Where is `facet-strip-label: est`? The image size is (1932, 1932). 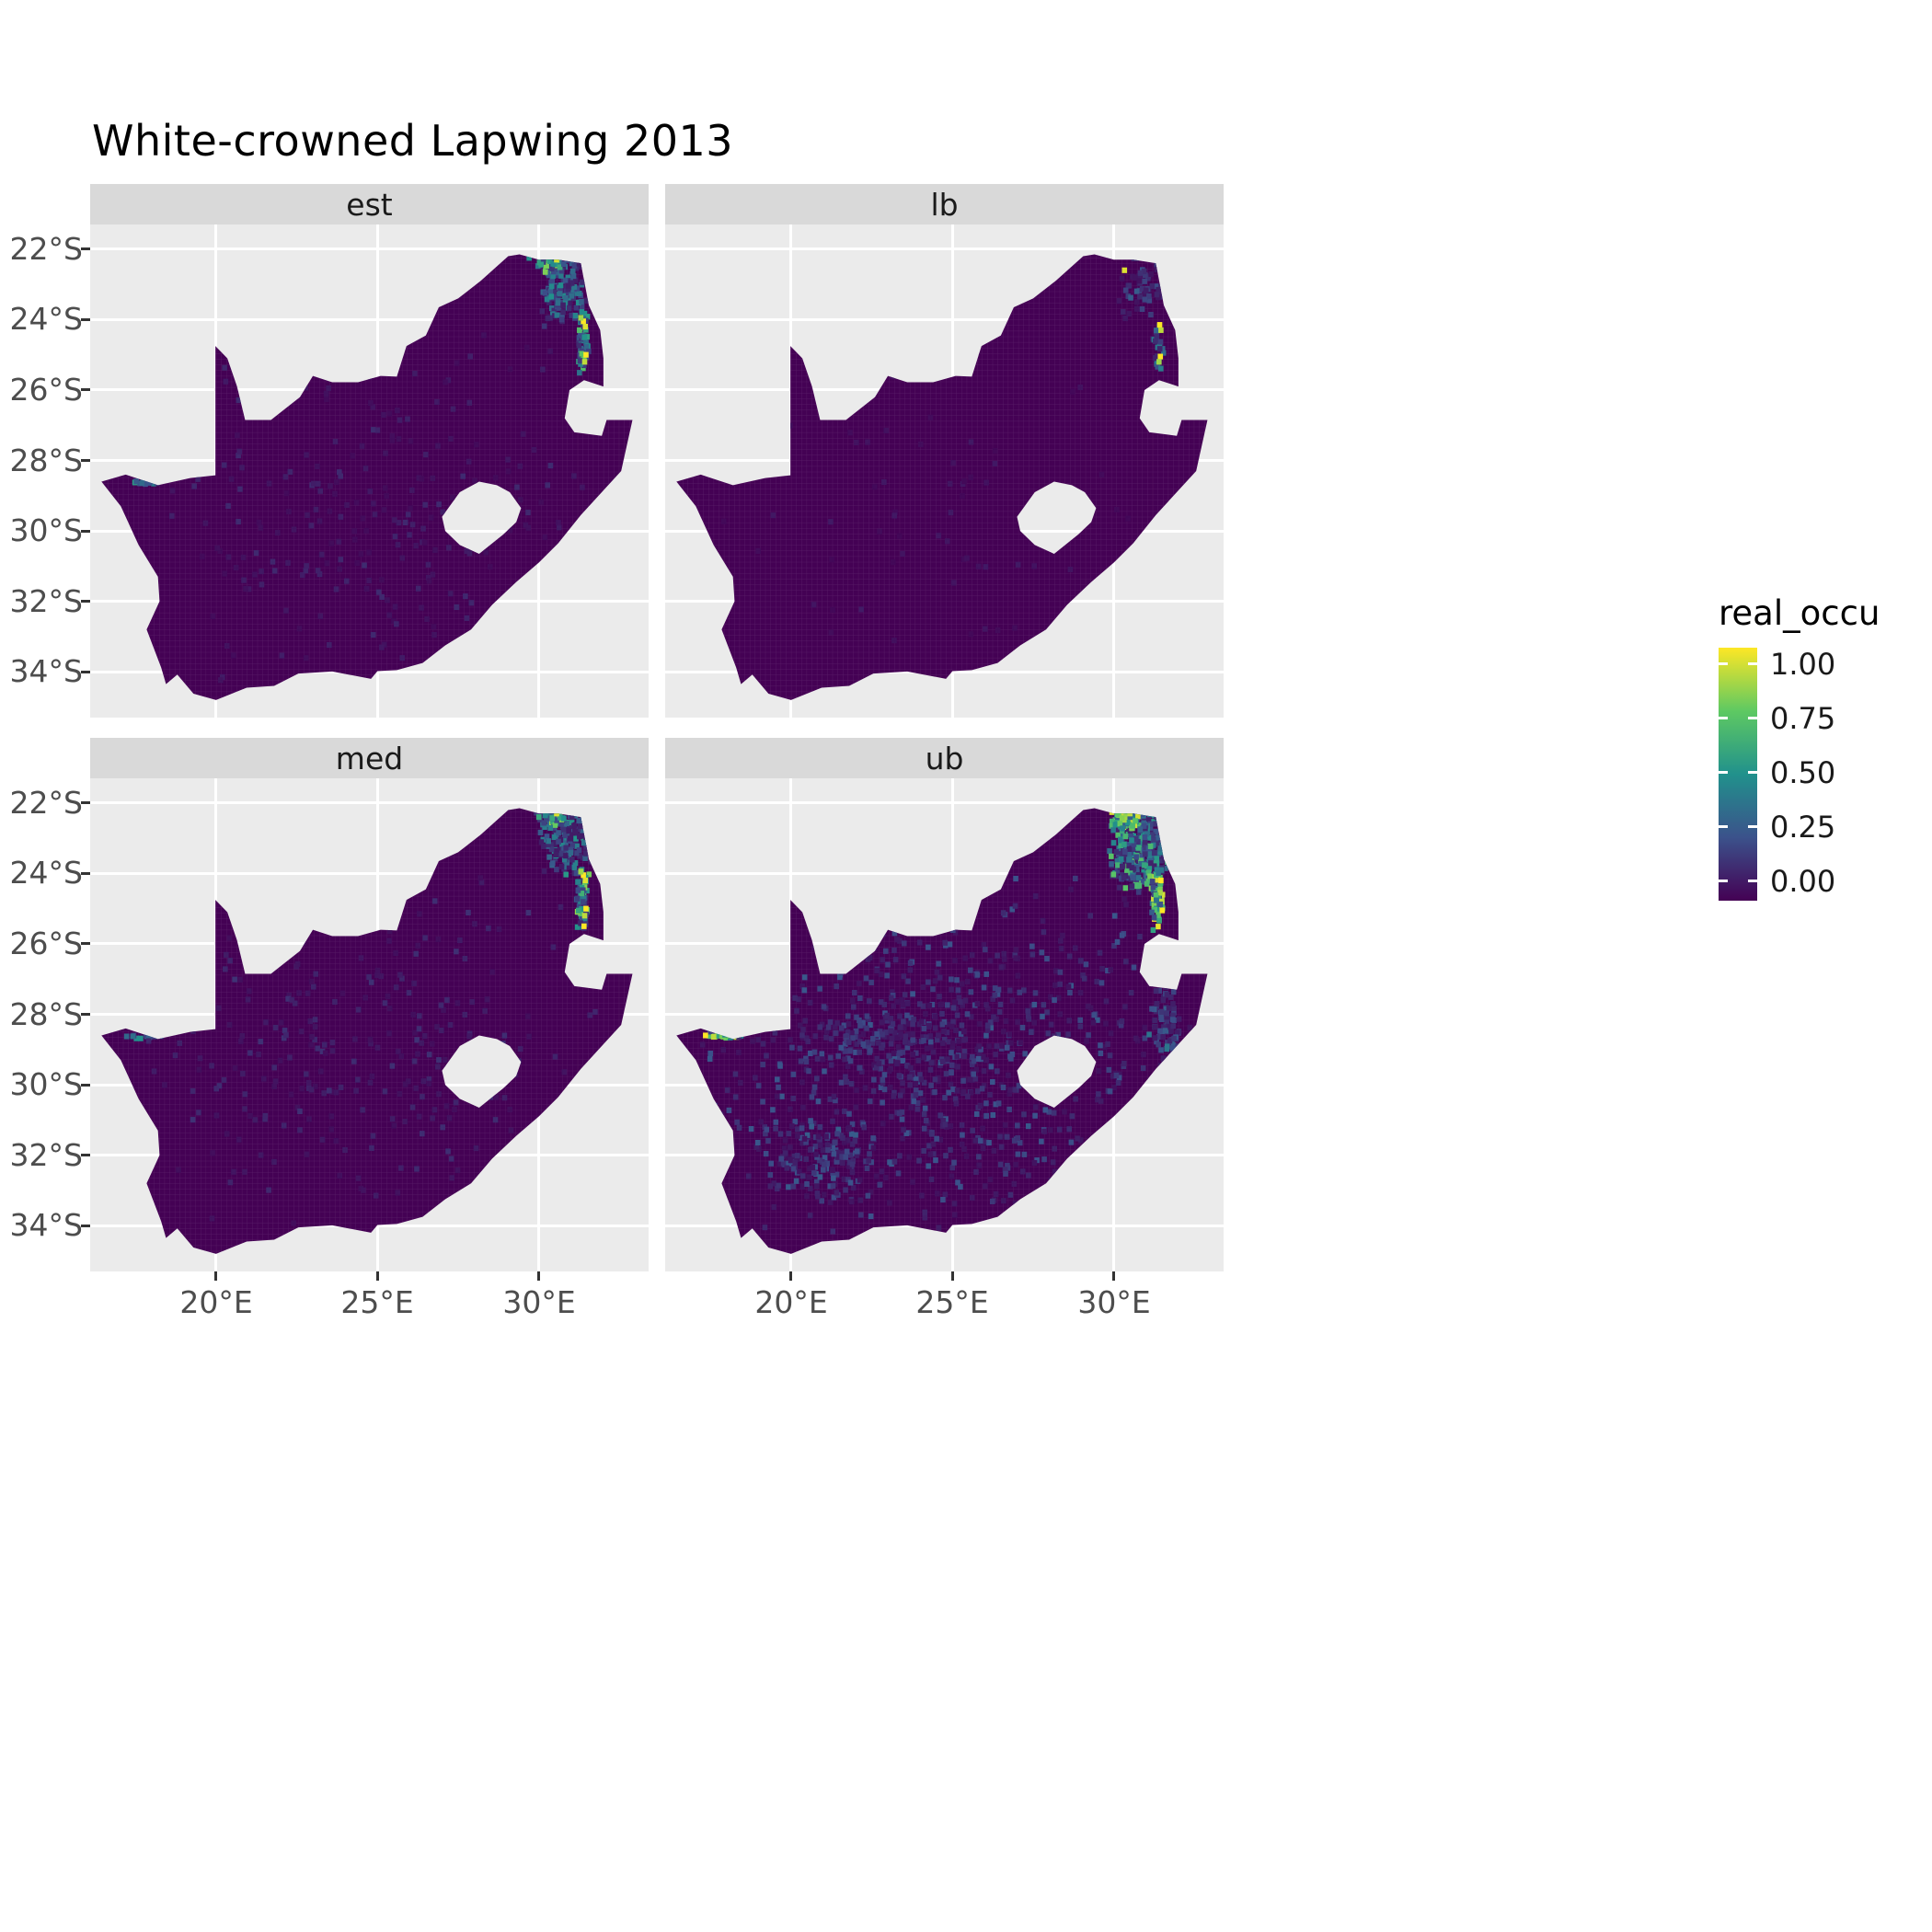 facet-strip-label: est is located at coordinates (369, 204).